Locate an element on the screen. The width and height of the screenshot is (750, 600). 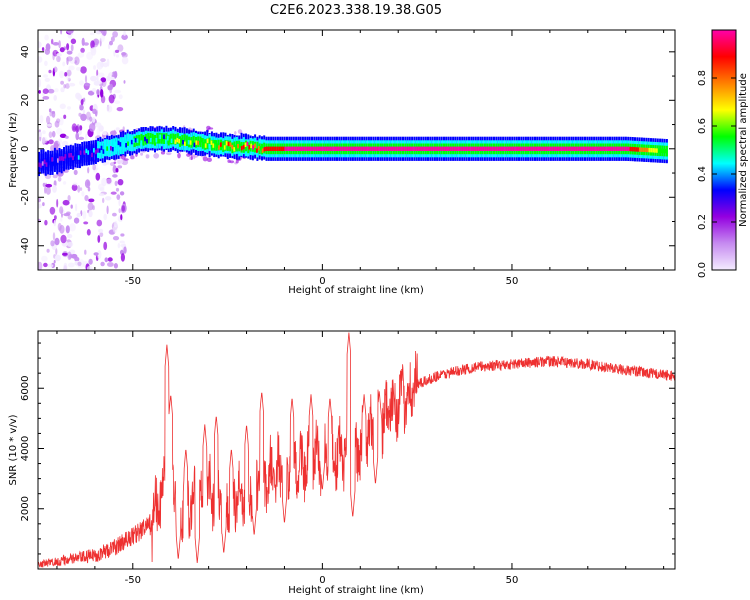
spectrogram-ytick-label: -40 is located at coordinates (25, 246).